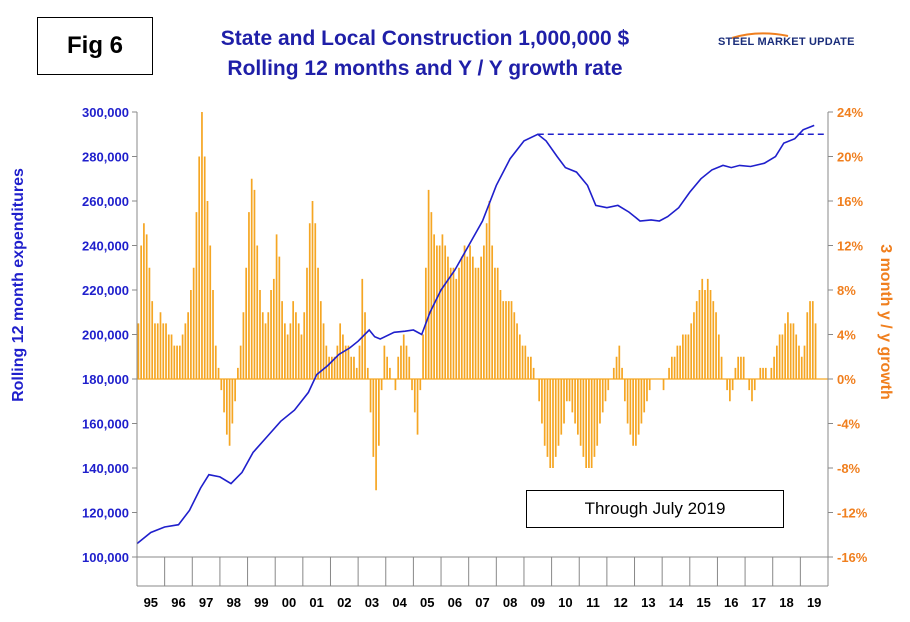 The width and height of the screenshot is (910, 622). I want to click on y-right-tick-label: 20%, so click(850, 157).